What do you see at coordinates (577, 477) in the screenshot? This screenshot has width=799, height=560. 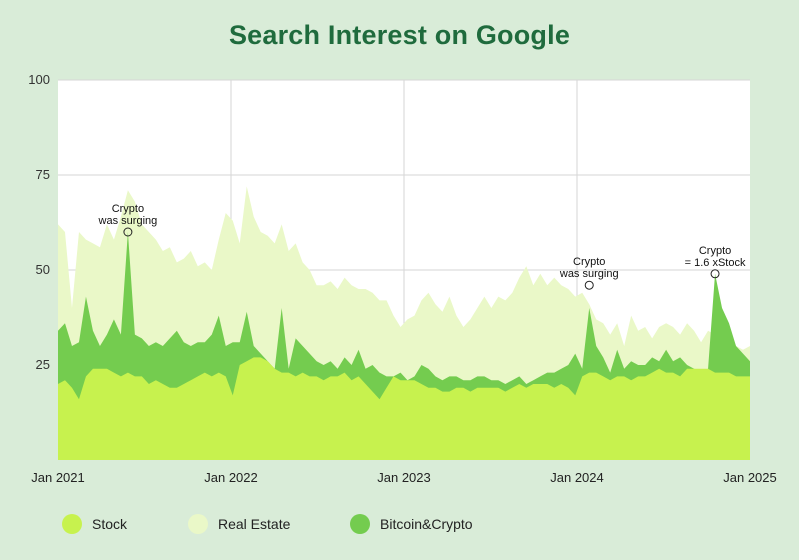 I see `x-tick-label: Jan 2024` at bounding box center [577, 477].